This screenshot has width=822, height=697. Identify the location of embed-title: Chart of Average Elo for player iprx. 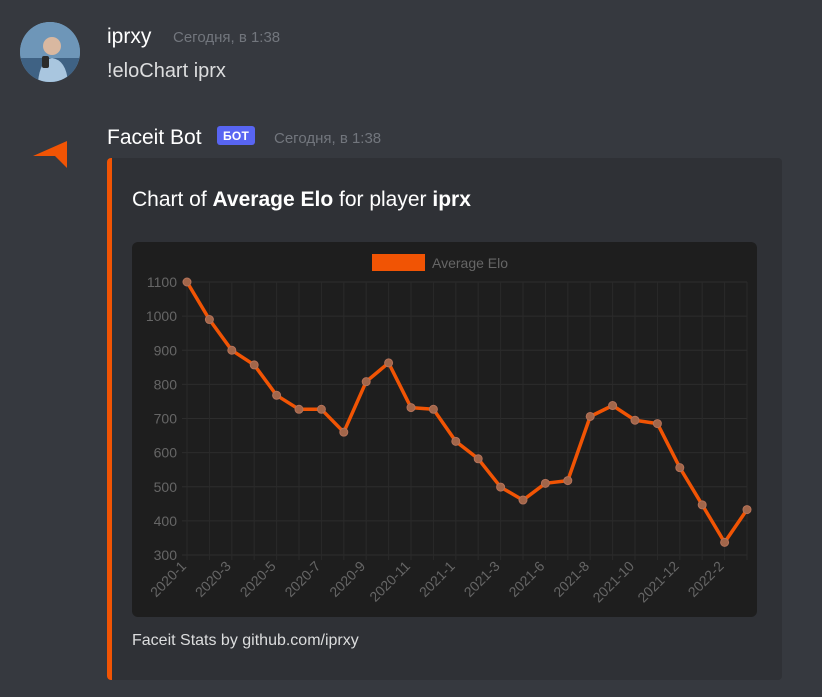
(301, 200).